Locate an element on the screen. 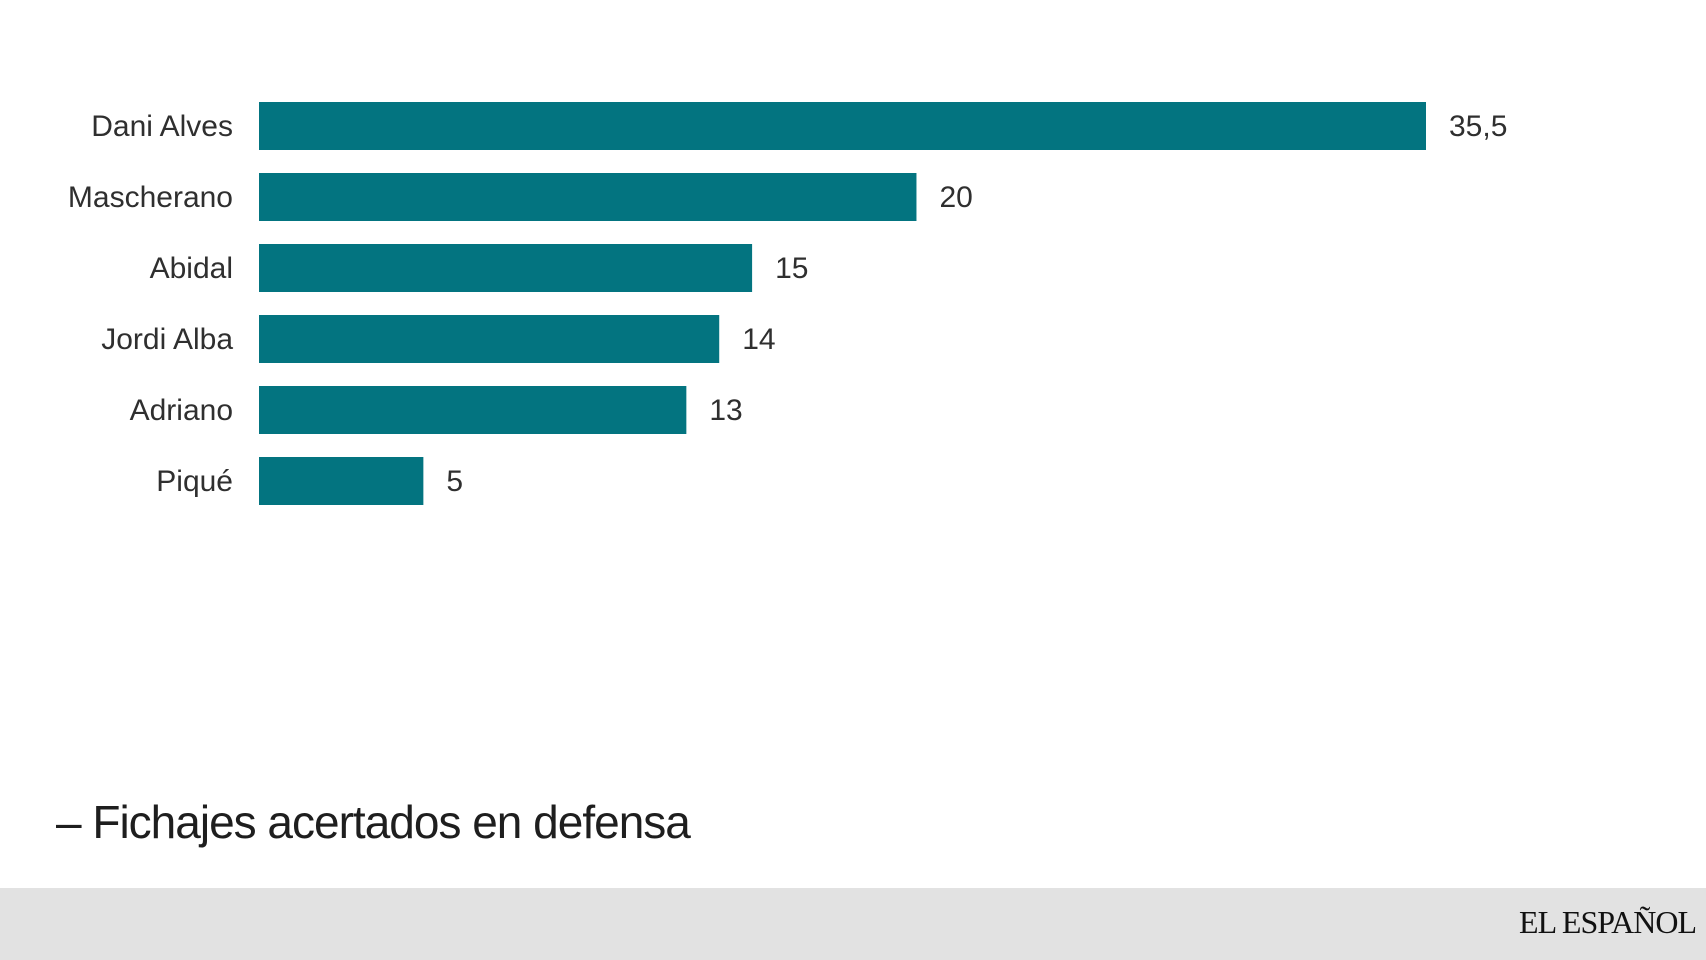 This screenshot has height=960, width=1706. chart-caption: – Fichajes acertados en defensa is located at coordinates (373, 822).